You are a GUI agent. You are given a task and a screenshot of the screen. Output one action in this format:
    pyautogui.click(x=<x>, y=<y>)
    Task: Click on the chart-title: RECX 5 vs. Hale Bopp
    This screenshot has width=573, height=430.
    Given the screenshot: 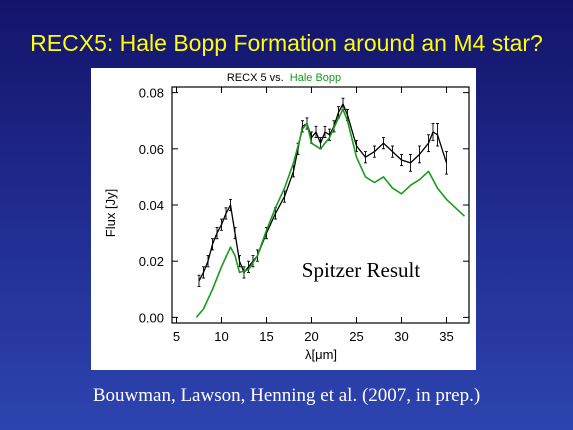 What is the action you would take?
    pyautogui.click(x=284, y=78)
    